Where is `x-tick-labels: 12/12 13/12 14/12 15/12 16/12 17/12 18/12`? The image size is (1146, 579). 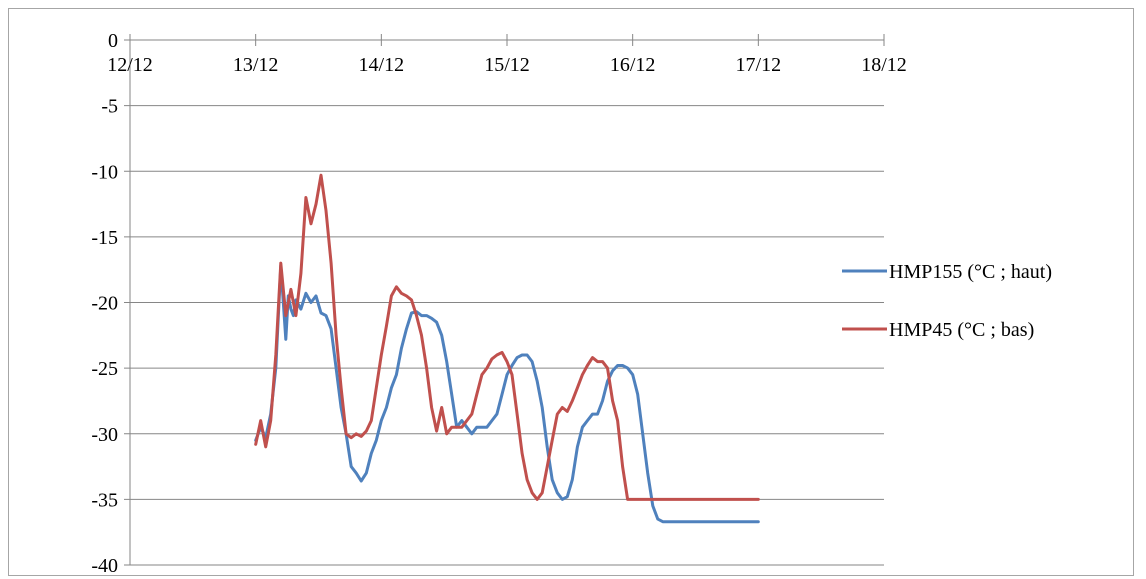 x-tick-labels: 12/12 13/12 14/12 15/12 16/12 17/12 18/12 is located at coordinates (507, 65).